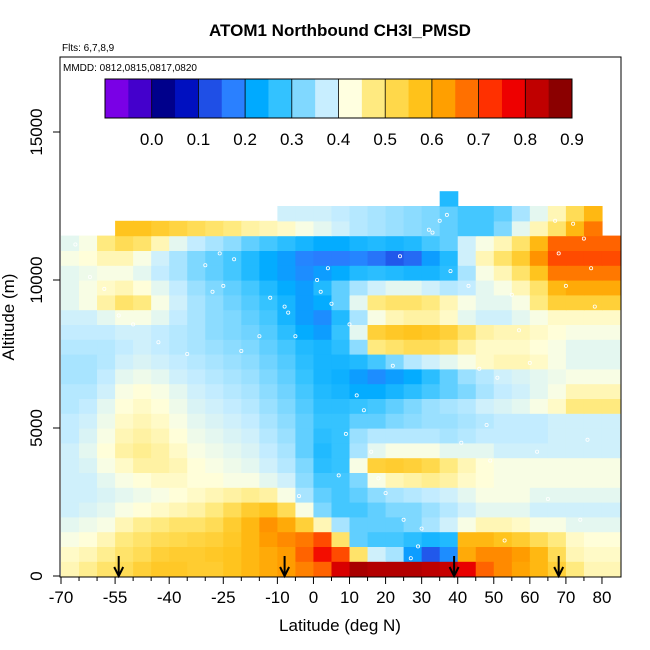 This screenshot has height=650, width=650. Describe the element at coordinates (152, 139) in the screenshot. I see `colorbar-tick-label: 0.0` at that location.